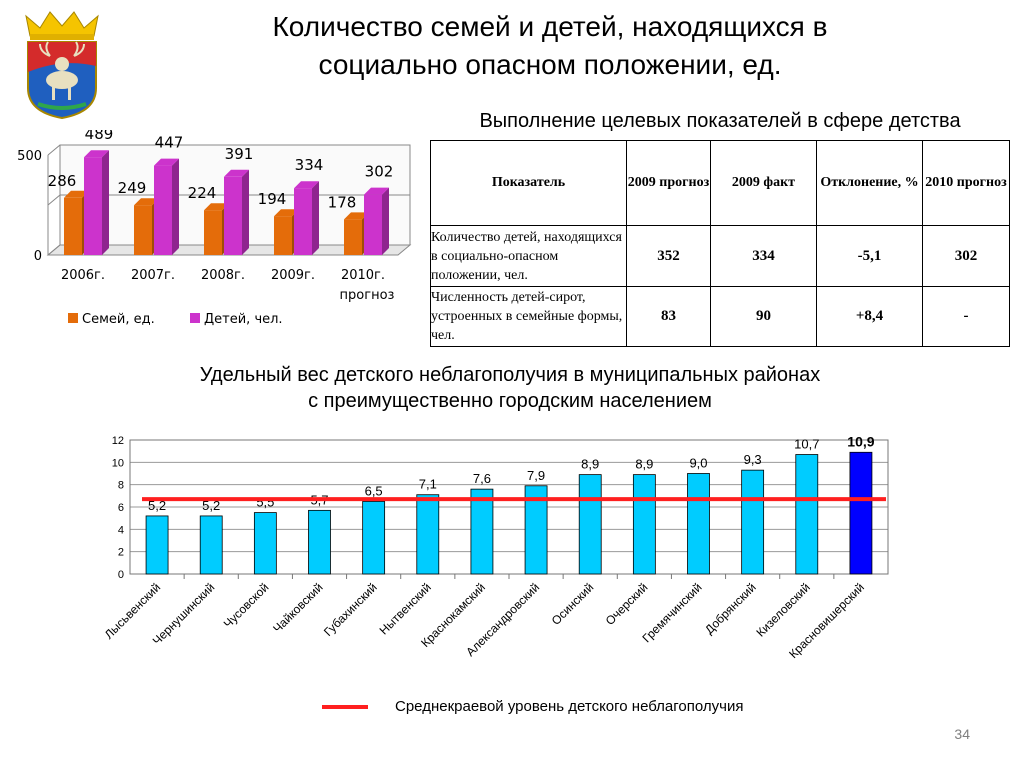 The width and height of the screenshot is (1024, 768). What do you see at coordinates (860, 441) in the screenshot?
I see `chart-2-data-label: 10,9` at bounding box center [860, 441].